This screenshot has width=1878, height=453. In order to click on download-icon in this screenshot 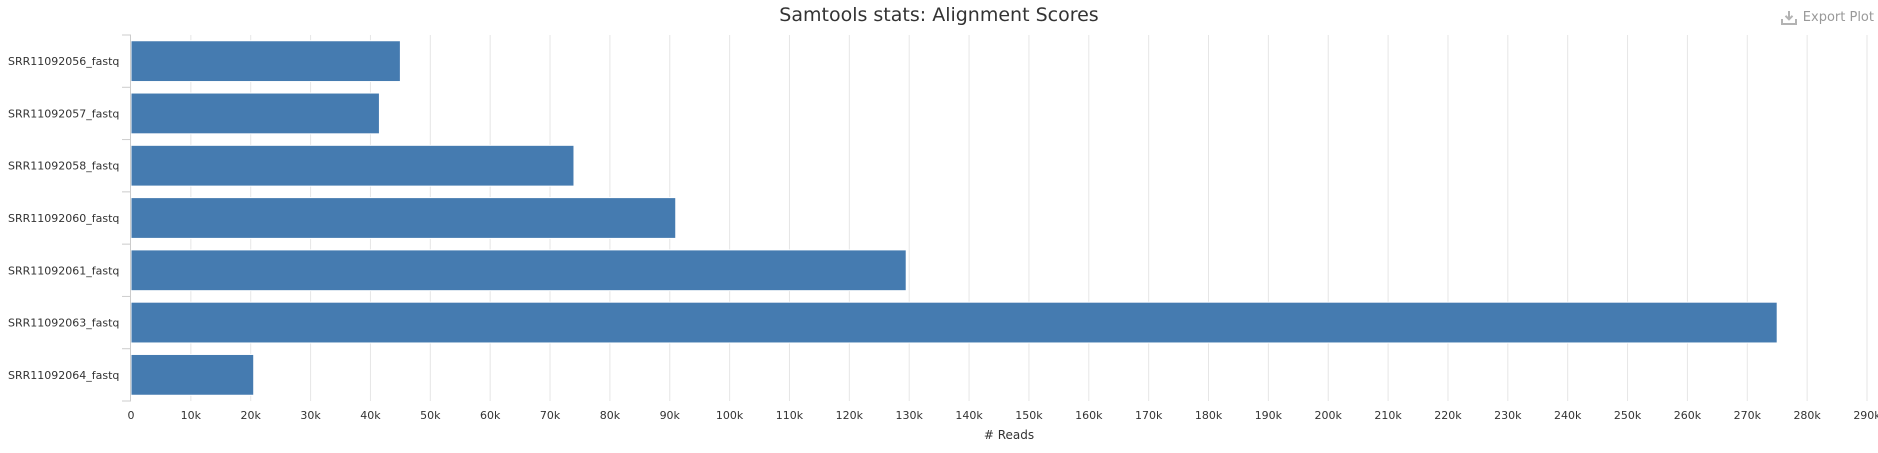, I will do `click(1788, 18)`.